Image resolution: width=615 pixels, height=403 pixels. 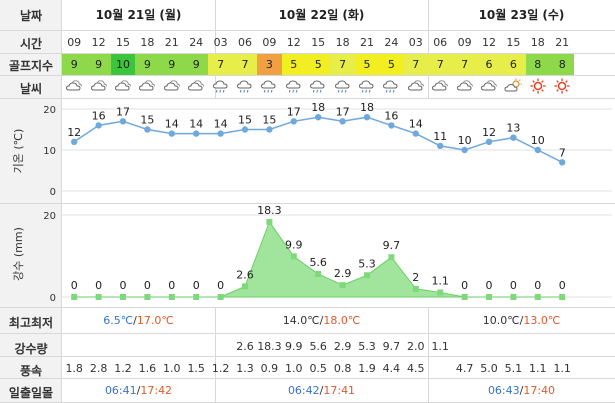 I want to click on row-label-sunrise-sunset: 일출일몰, so click(x=31, y=393).